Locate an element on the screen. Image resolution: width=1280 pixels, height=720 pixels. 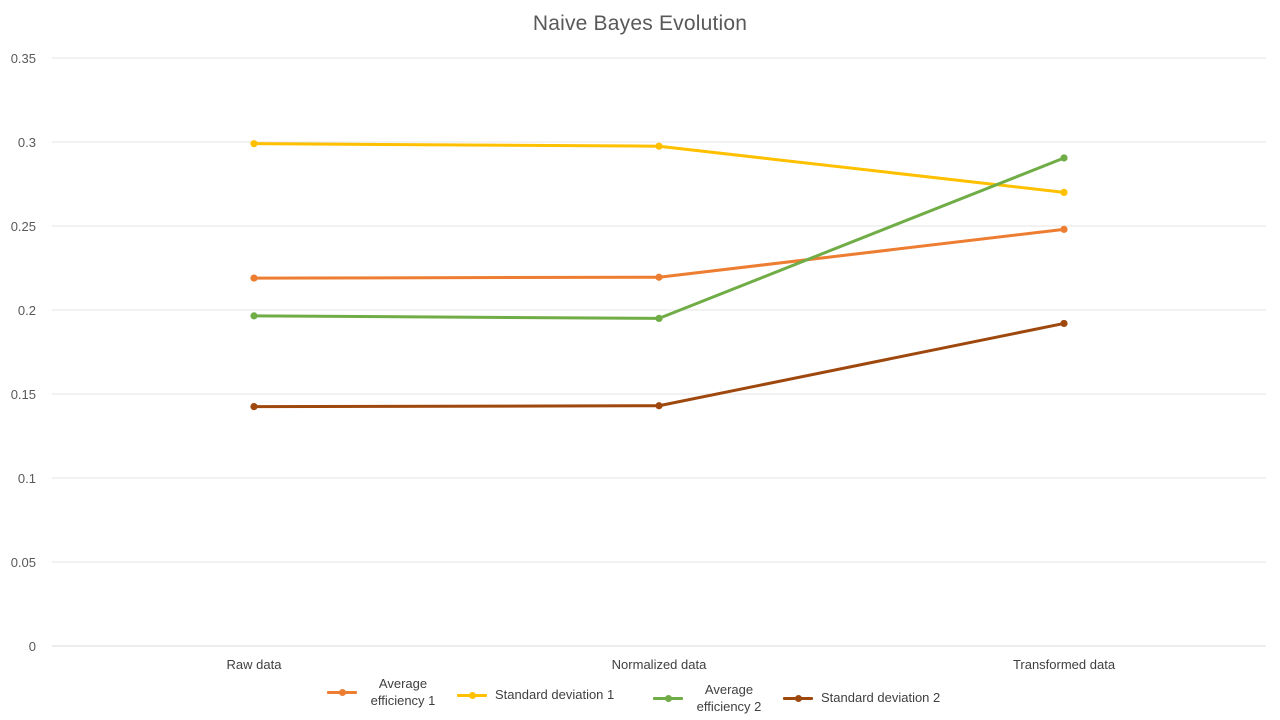
legend-item-standard-deviation-2: Standard deviation 2 is located at coordinates (861, 697).